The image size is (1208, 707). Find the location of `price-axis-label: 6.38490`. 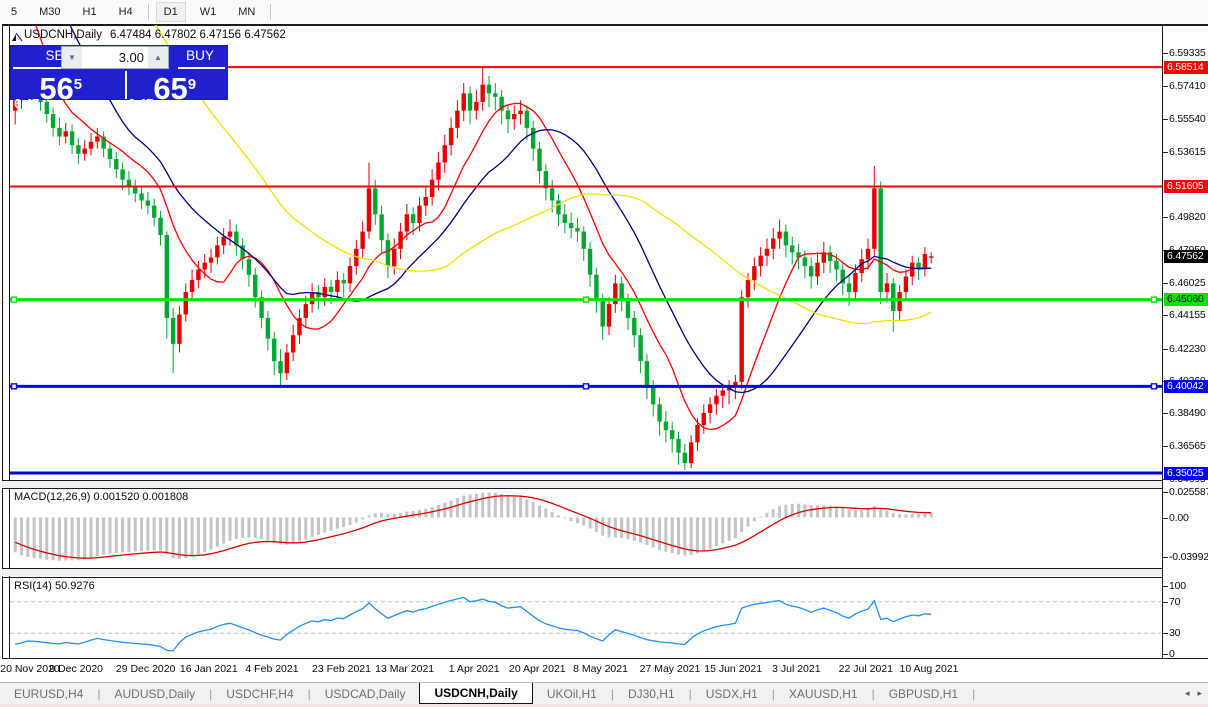

price-axis-label: 6.38490 is located at coordinates (1187, 413).